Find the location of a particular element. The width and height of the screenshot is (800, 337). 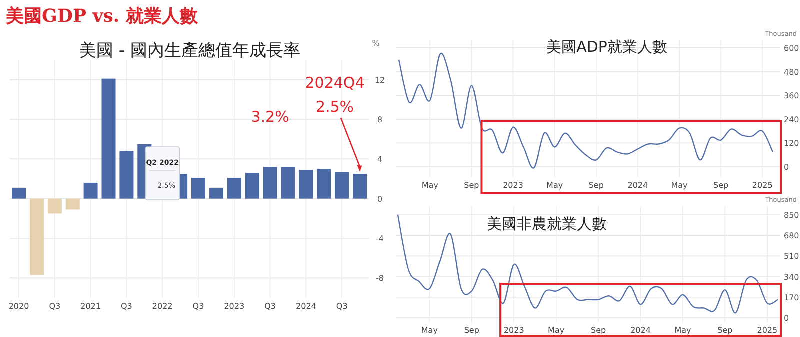

y-tick-label: -4 is located at coordinates (380, 239).